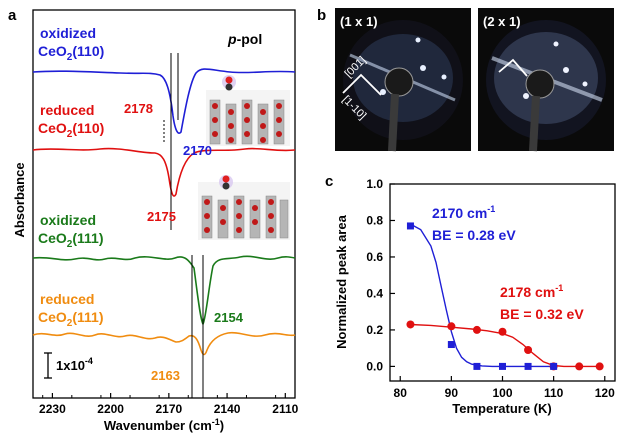 The width and height of the screenshot is (620, 442). I want to click on x-tick-label: 110, so click(554, 393).